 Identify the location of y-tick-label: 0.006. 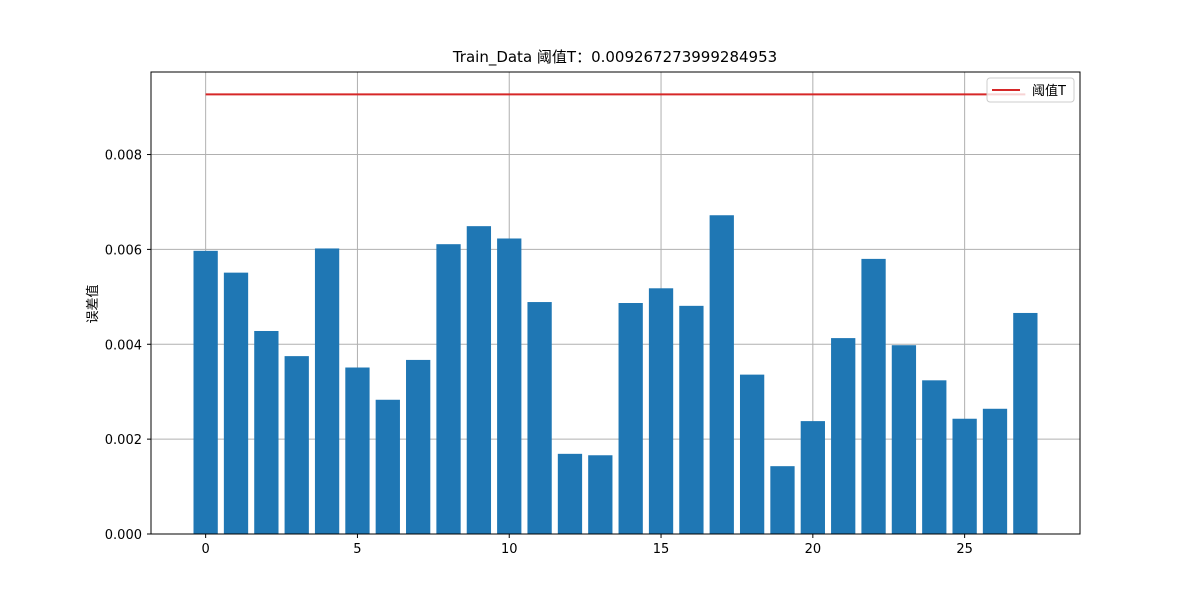
(123, 250).